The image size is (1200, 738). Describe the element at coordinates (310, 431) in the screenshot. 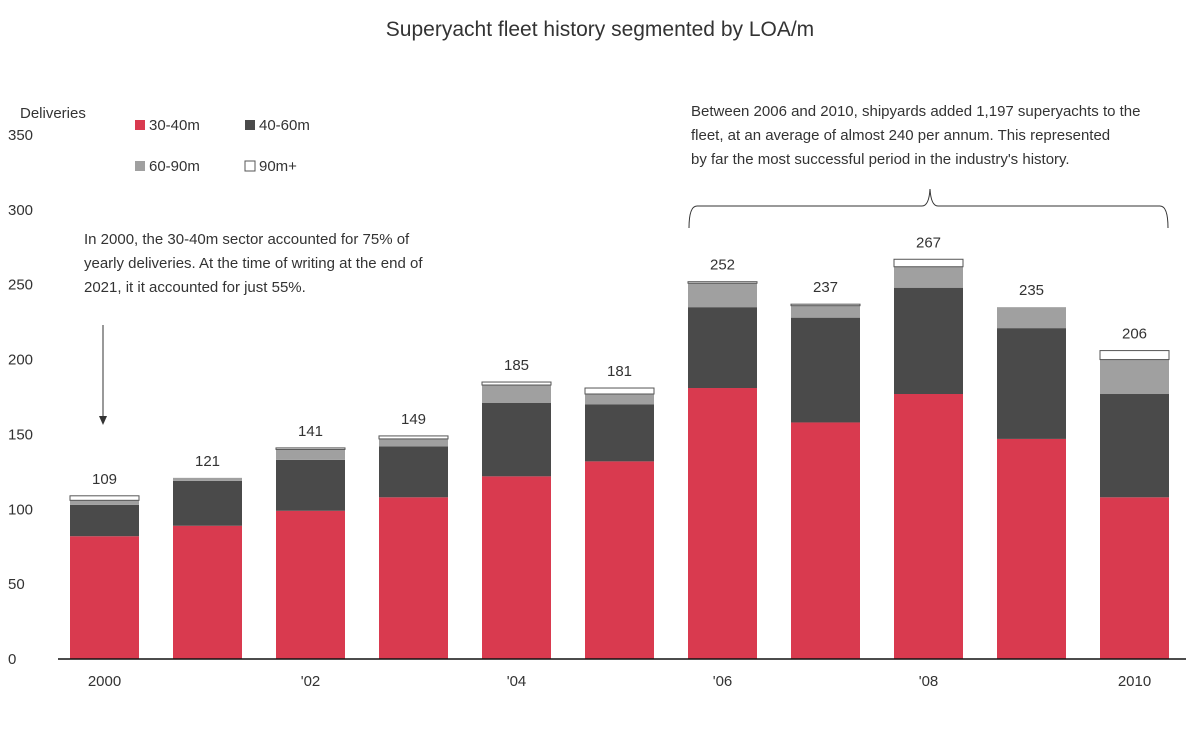

I see `bar-total-label: 141` at that location.